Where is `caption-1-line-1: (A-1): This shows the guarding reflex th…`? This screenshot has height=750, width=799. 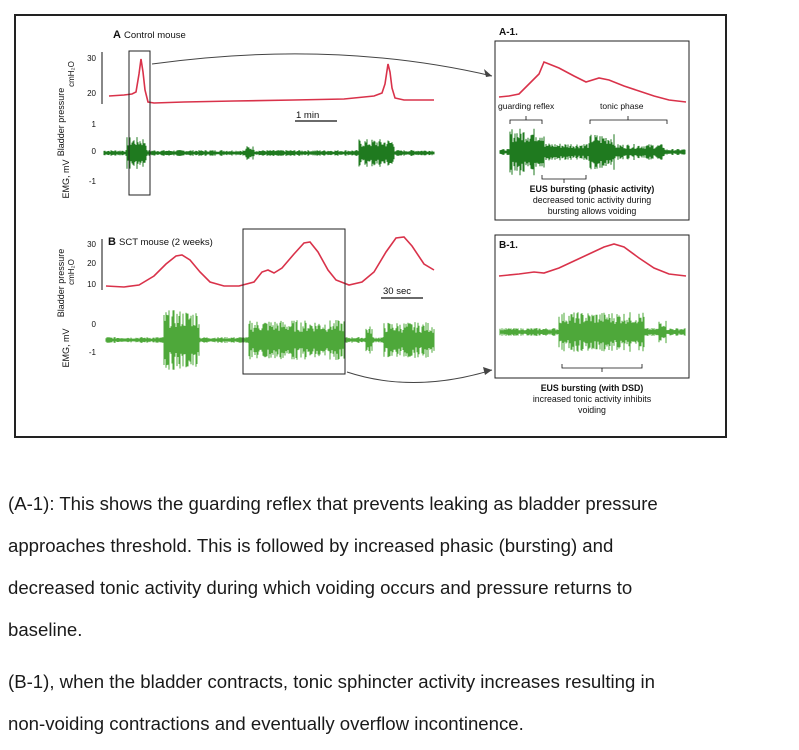
caption-1-line-1: (A-1): This shows the guarding reflex th… is located at coordinates (333, 503).